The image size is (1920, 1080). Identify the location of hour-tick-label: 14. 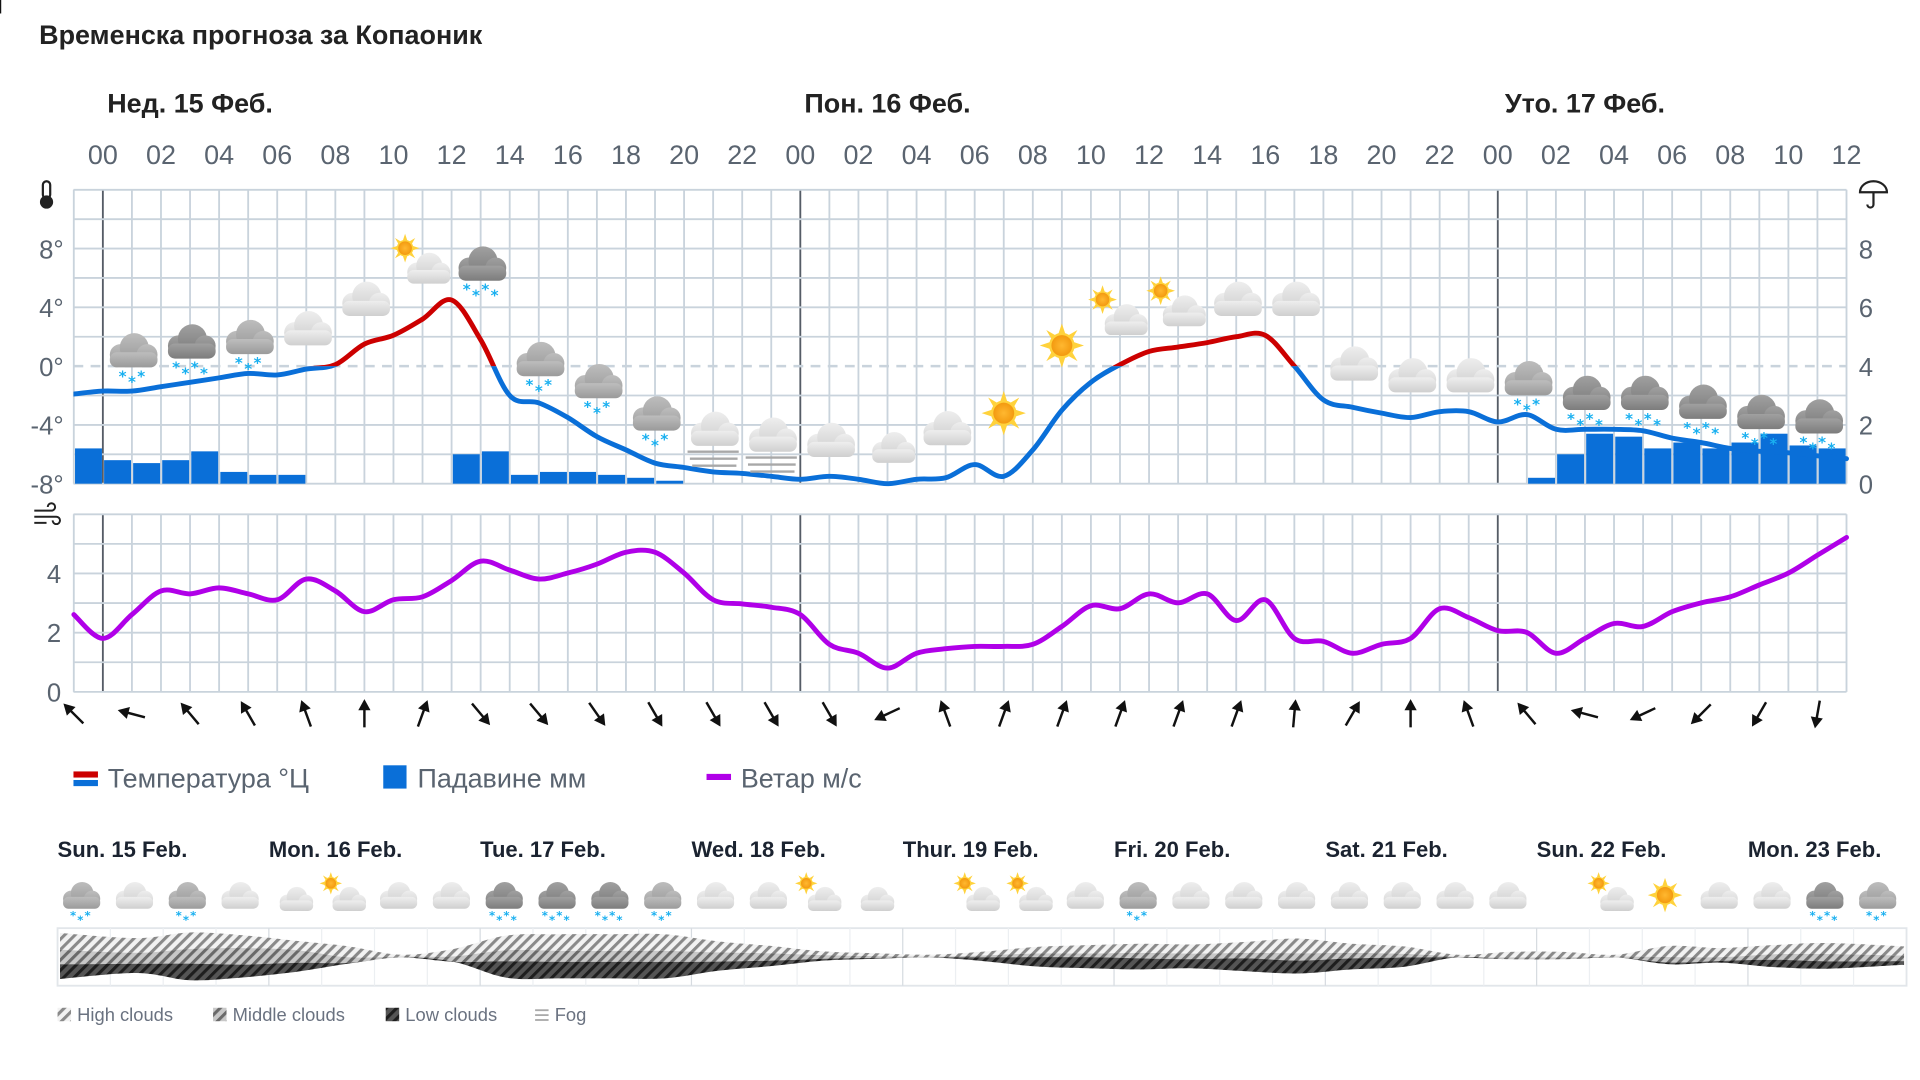
(510, 155).